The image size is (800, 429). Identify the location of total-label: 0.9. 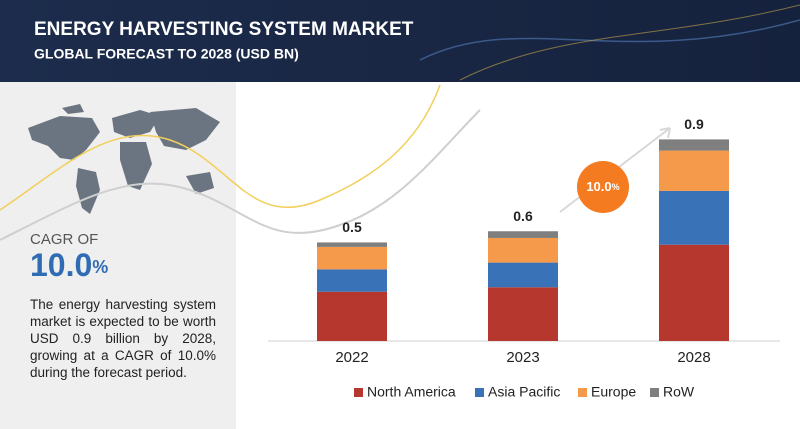
(694, 124).